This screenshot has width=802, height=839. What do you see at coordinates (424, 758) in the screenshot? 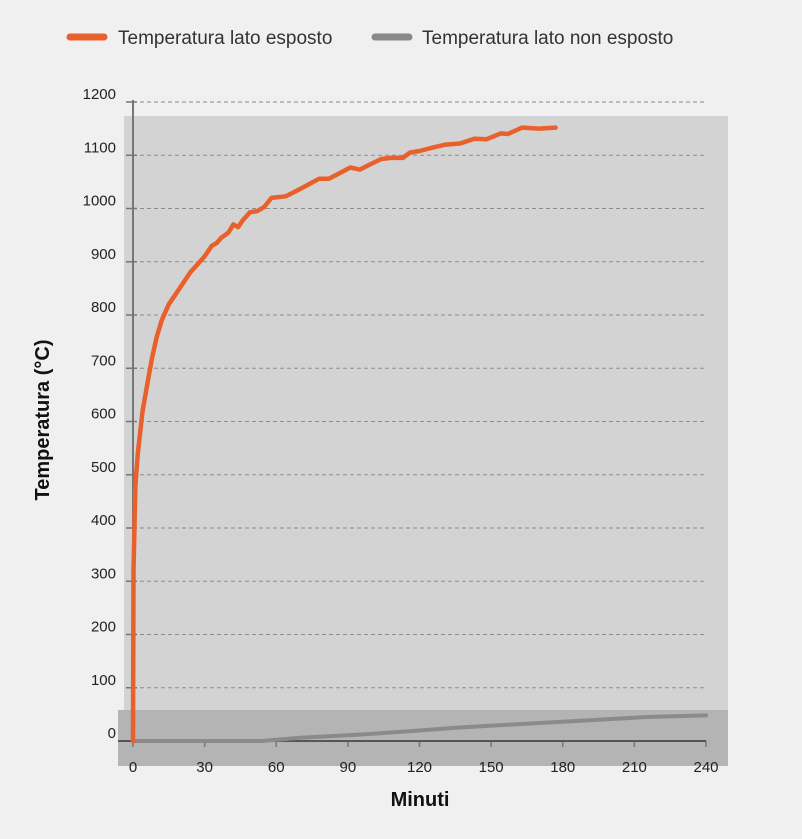
I see `x-axis-ticks: 0 30 60 90 120 150 180 210 240` at bounding box center [424, 758].